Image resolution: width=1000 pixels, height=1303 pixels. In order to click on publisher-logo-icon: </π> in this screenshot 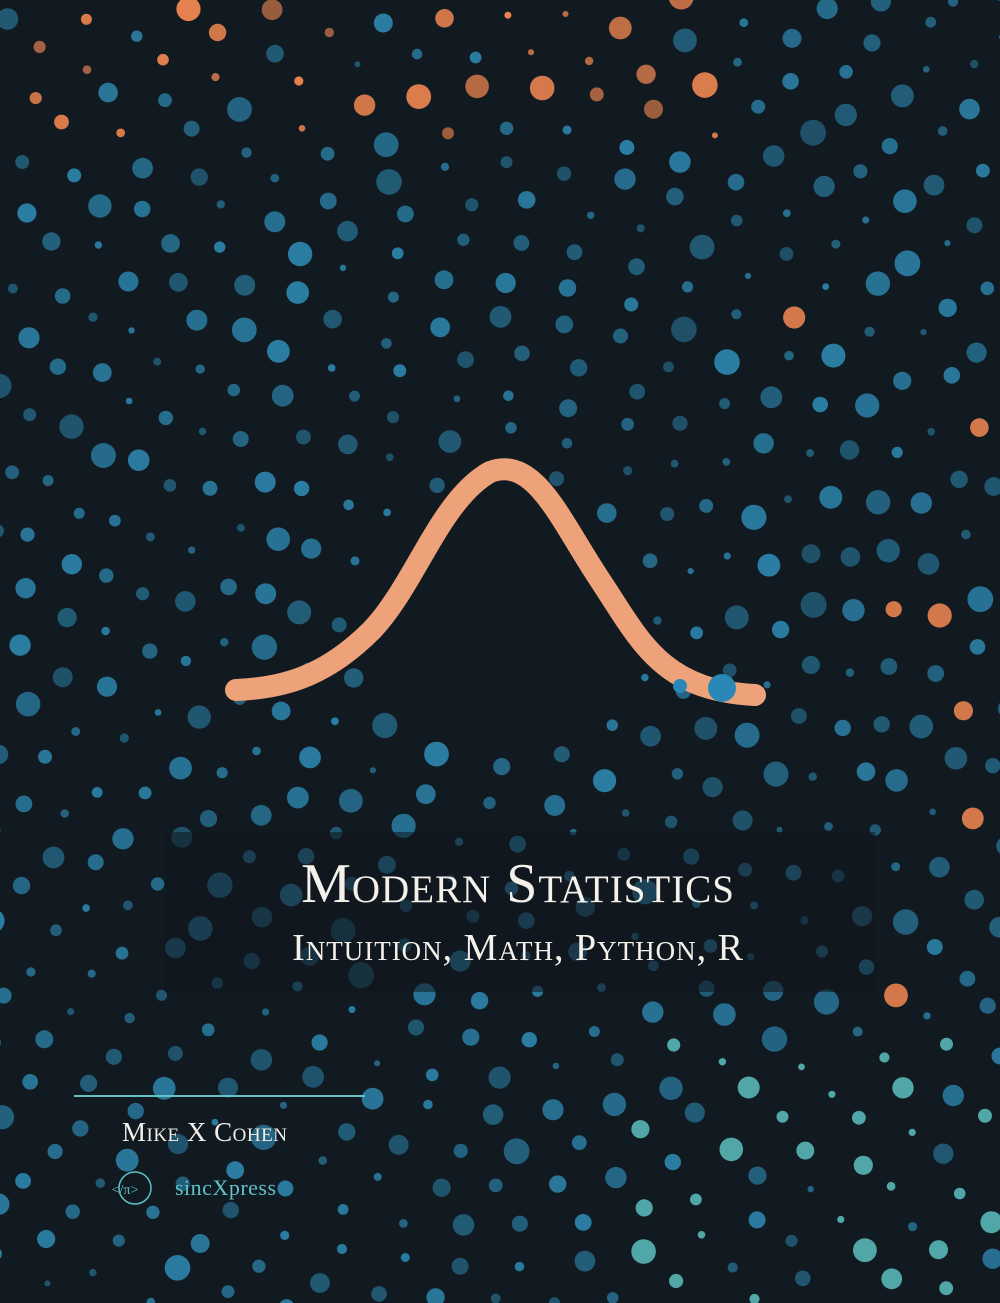, I will do `click(132, 1188)`.